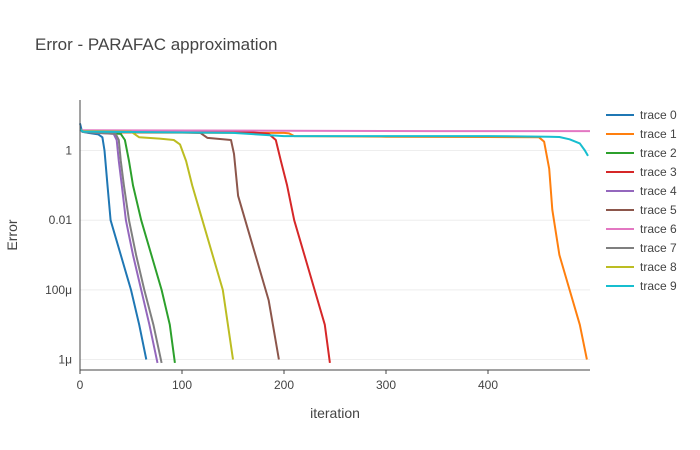  Describe the element at coordinates (658, 115) in the screenshot. I see `legend-label: trace 0` at that location.